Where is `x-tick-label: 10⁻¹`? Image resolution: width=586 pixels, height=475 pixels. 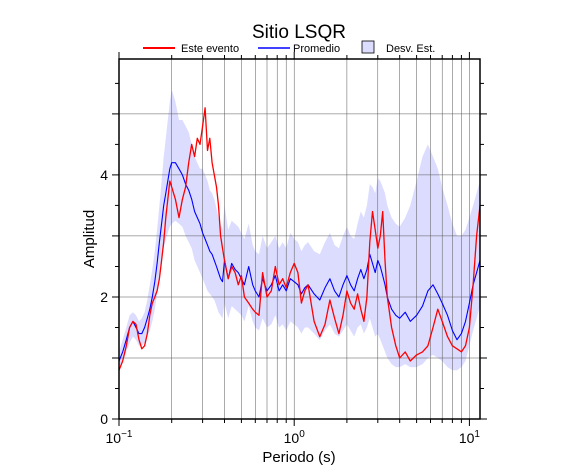
x-tick-label: 10⁻¹ is located at coordinates (119, 437).